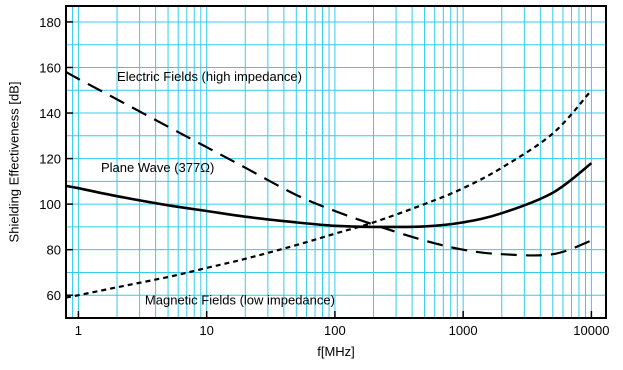  Describe the element at coordinates (50, 113) in the screenshot. I see `y-tick-label: 140` at that location.